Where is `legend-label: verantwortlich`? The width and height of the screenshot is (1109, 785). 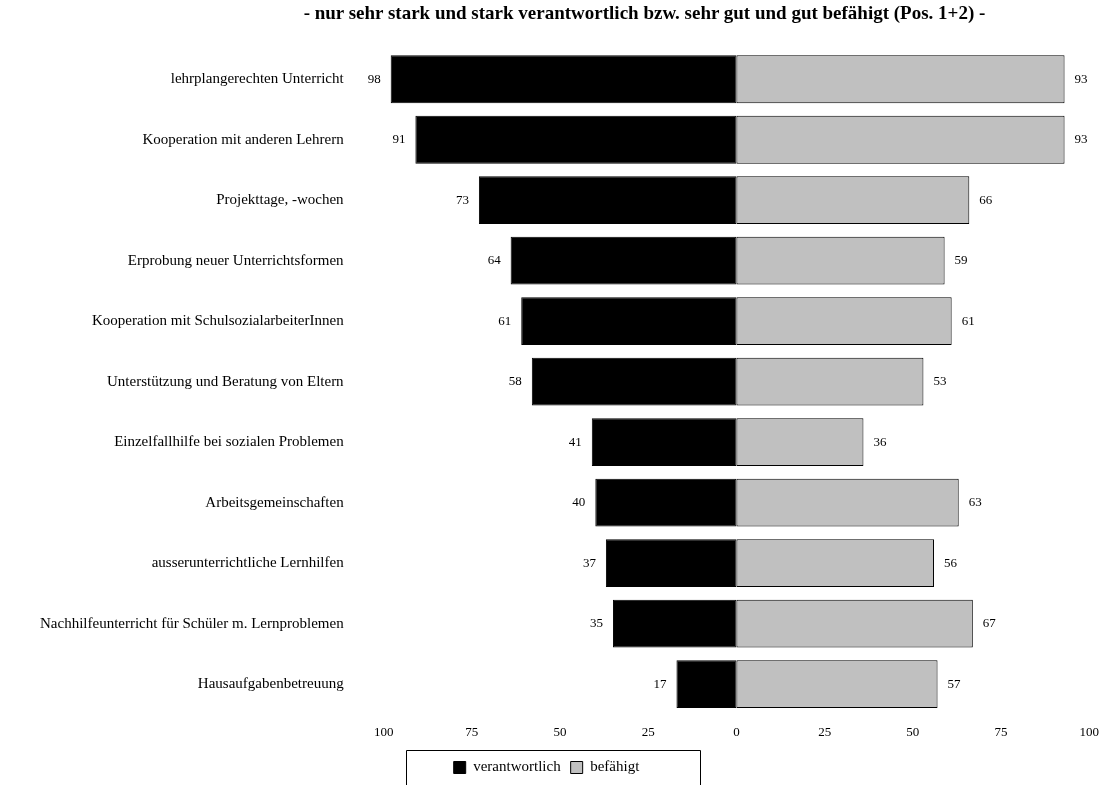
legend-label: verantwortlich is located at coordinates (517, 766).